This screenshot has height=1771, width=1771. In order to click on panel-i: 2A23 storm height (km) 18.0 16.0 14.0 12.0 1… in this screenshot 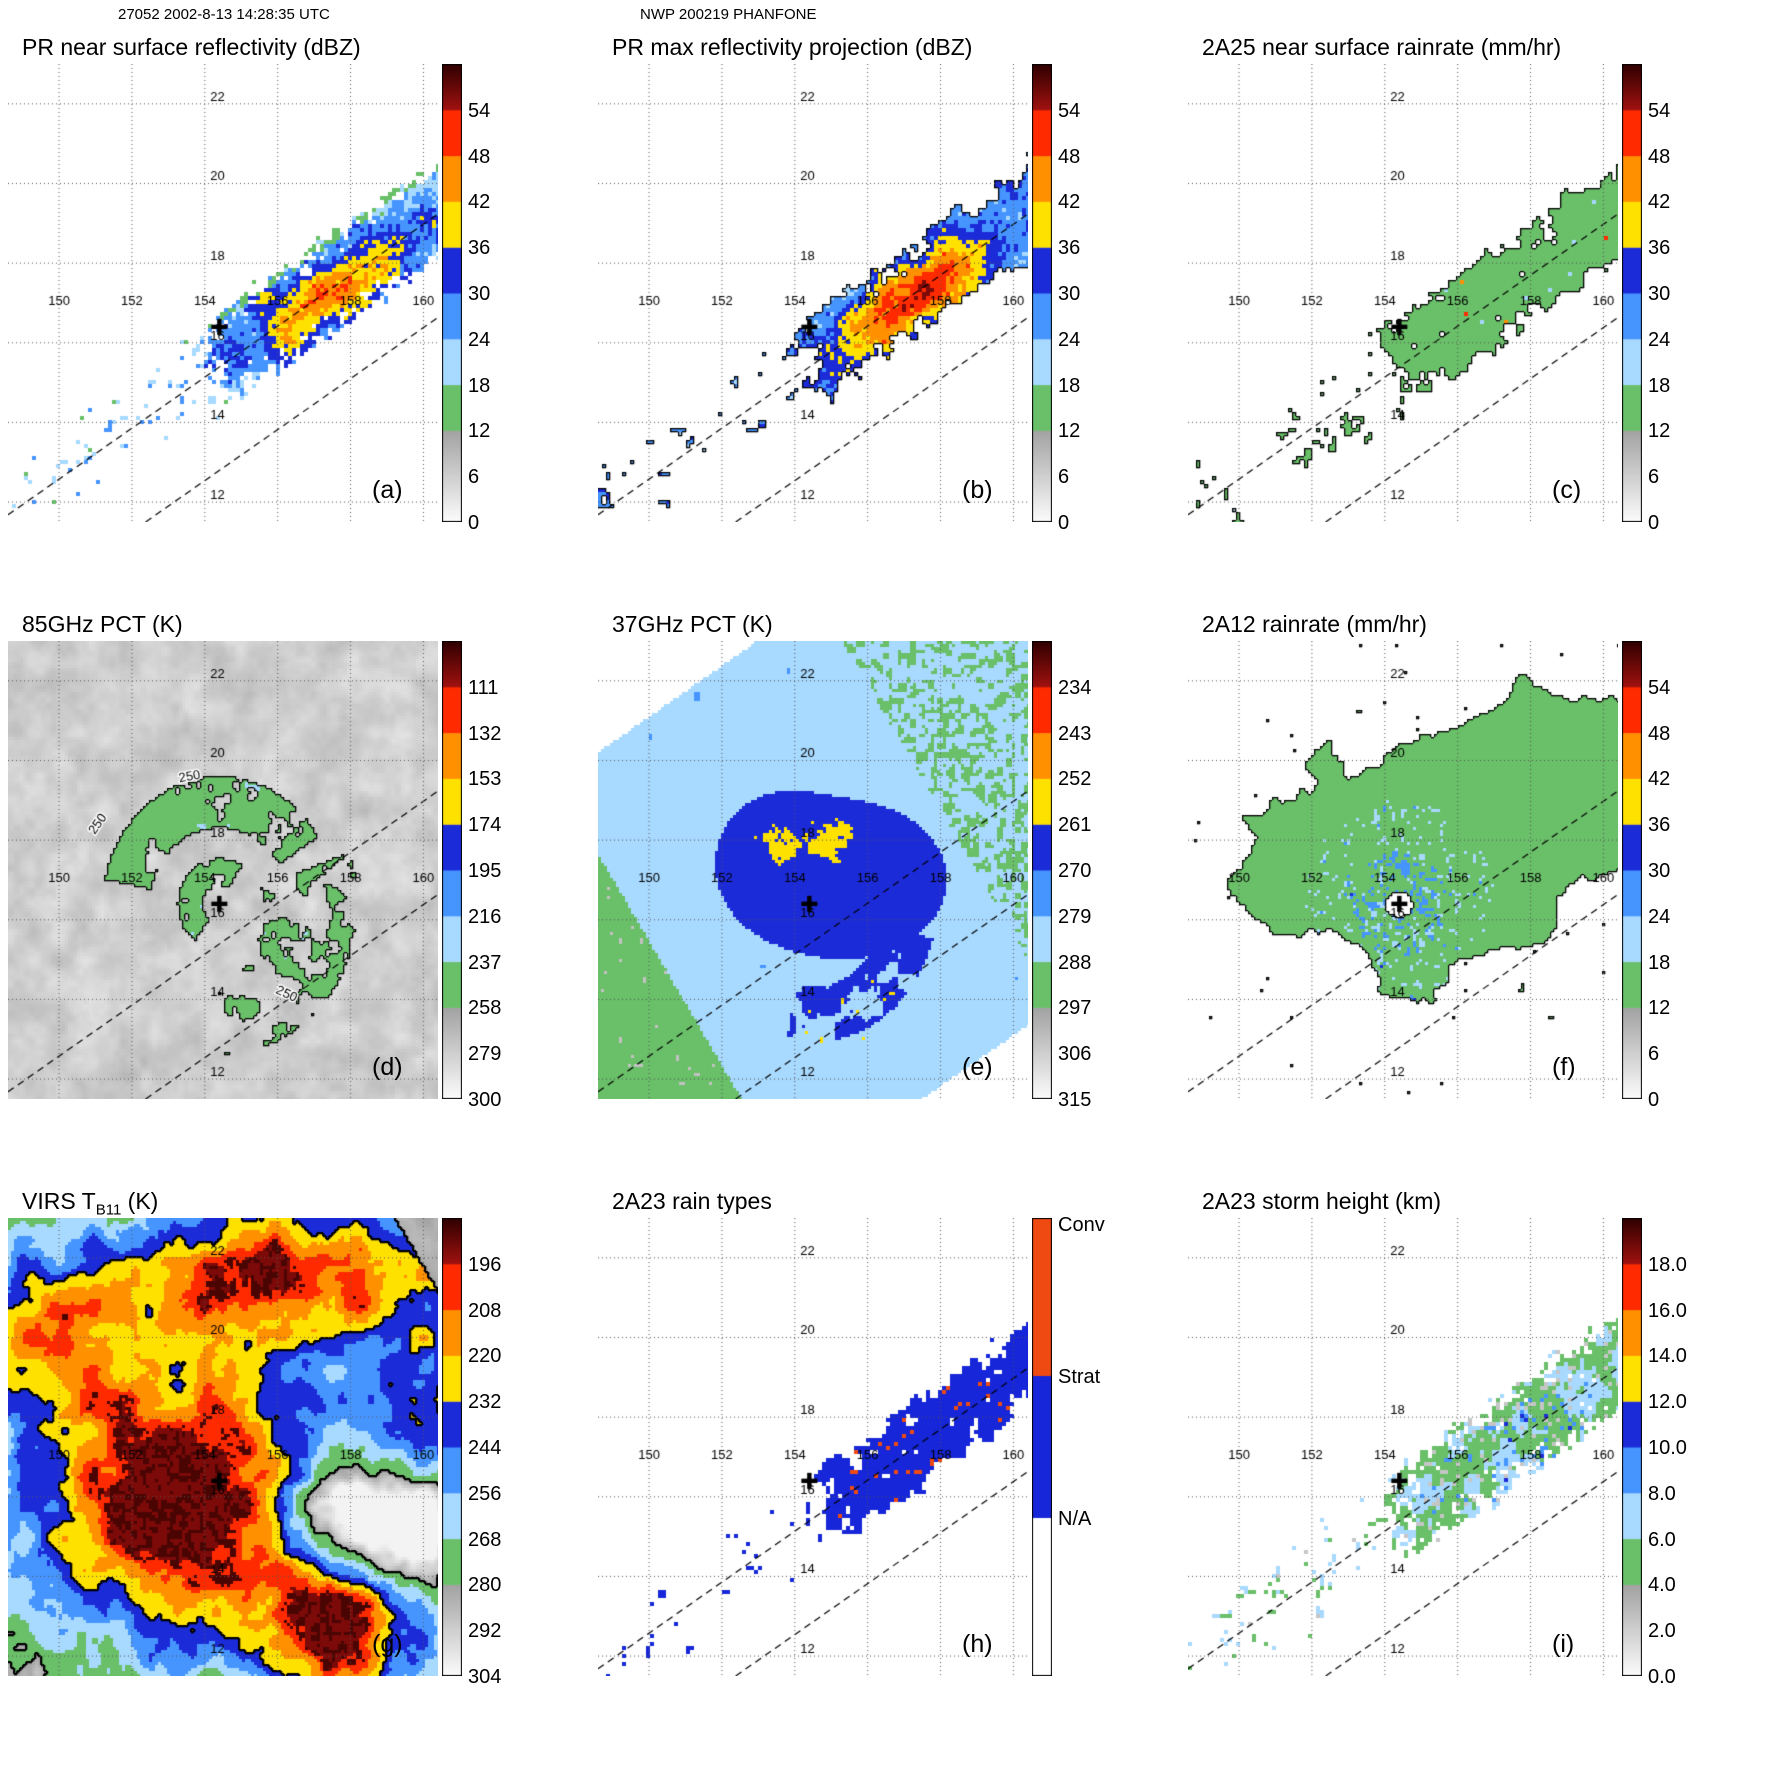, I will do `click(1475, 1472)`.